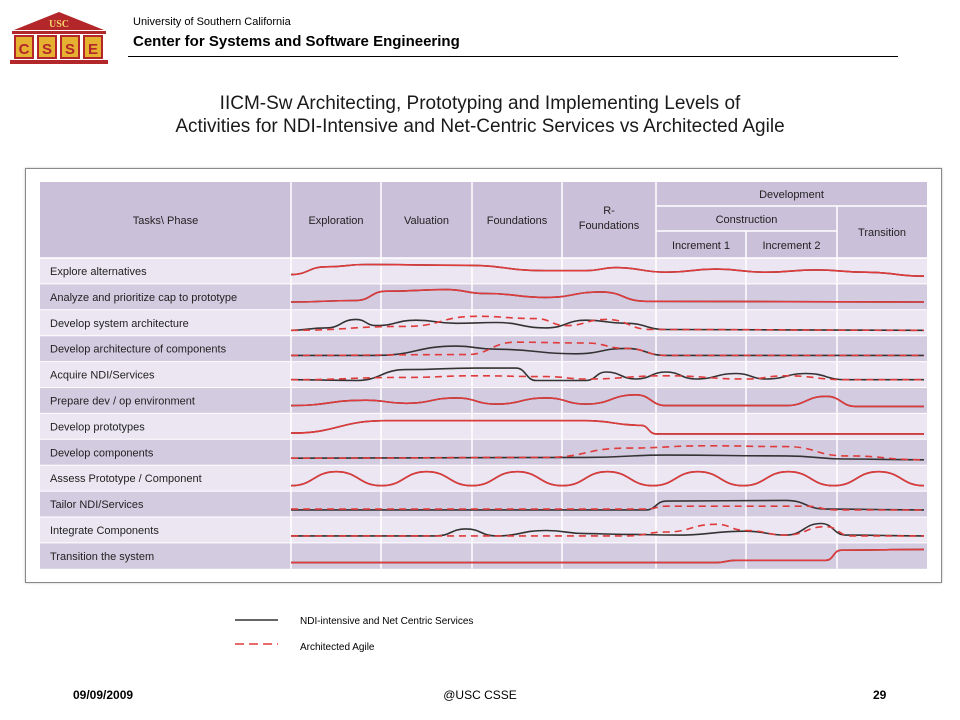  Describe the element at coordinates (24, 49) in the screenshot. I see `svg-text: C` at that location.